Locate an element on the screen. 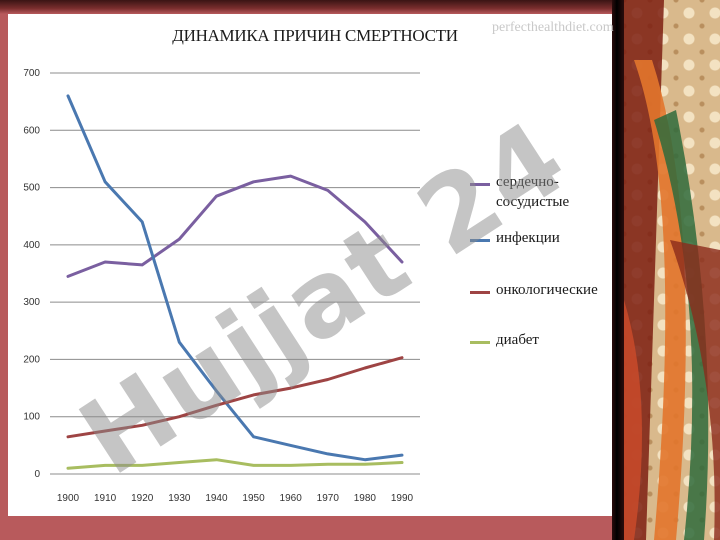 This screenshot has width=720, height=540. legend-item-oncology: онкологические is located at coordinates (542, 290).